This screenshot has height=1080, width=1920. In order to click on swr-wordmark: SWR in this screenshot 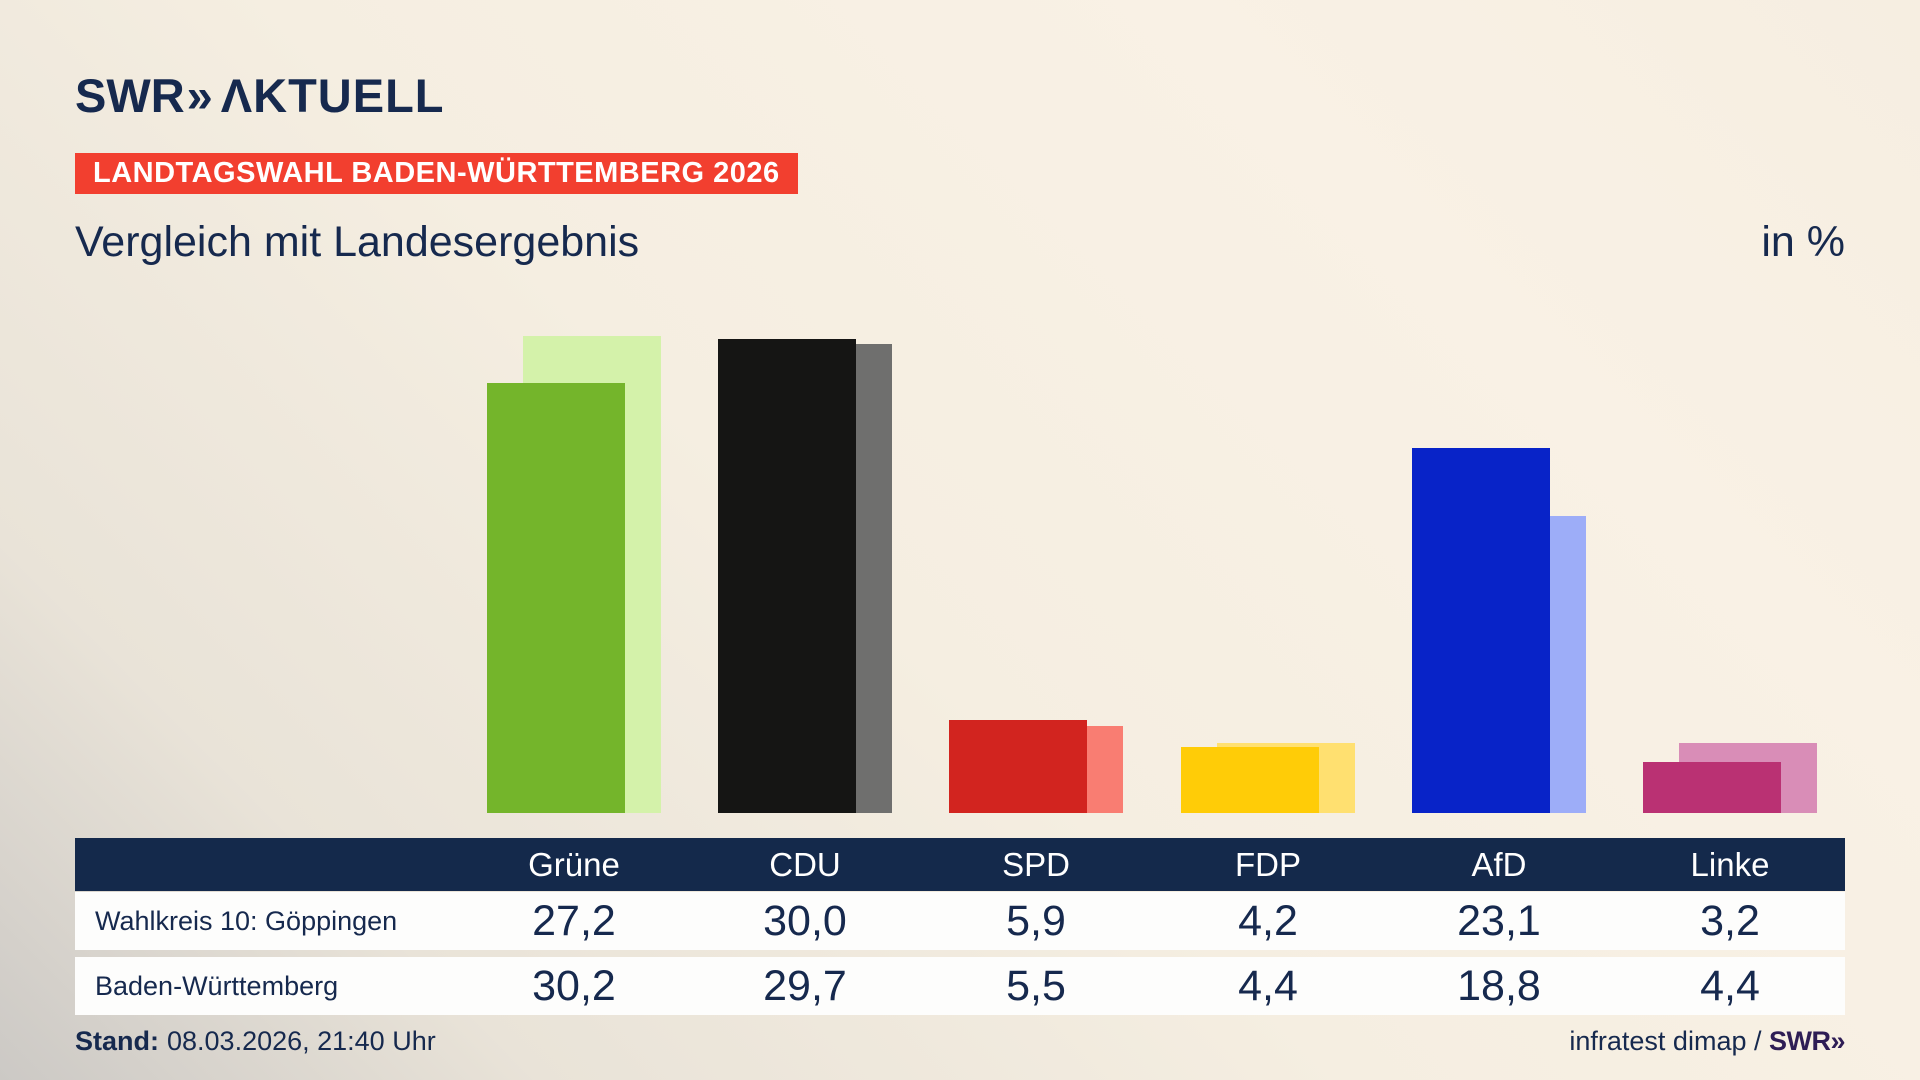, I will do `click(130, 95)`.